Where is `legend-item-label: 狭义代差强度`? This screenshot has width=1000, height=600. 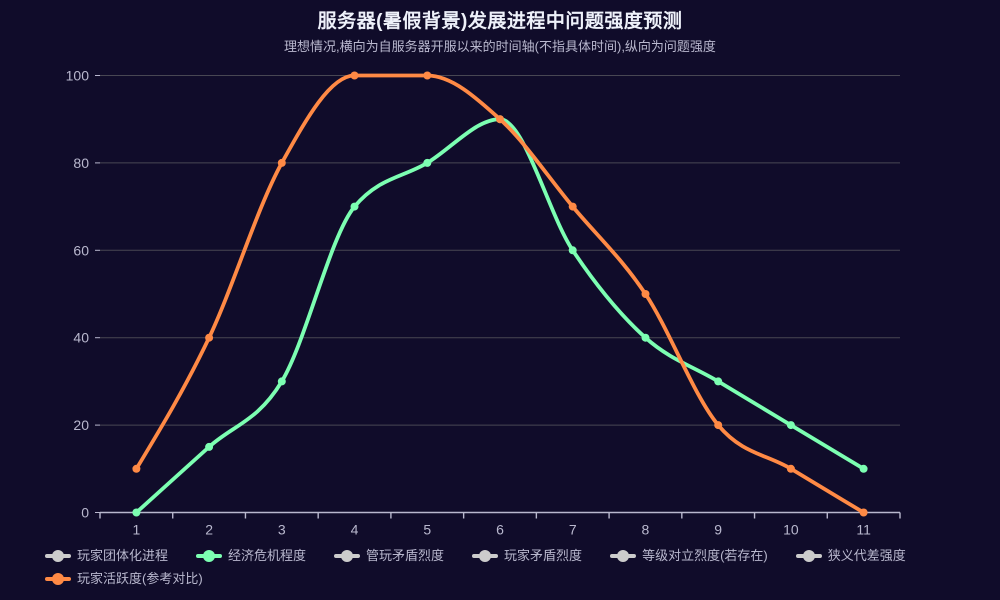 legend-item-label: 狭义代差强度 is located at coordinates (866, 555).